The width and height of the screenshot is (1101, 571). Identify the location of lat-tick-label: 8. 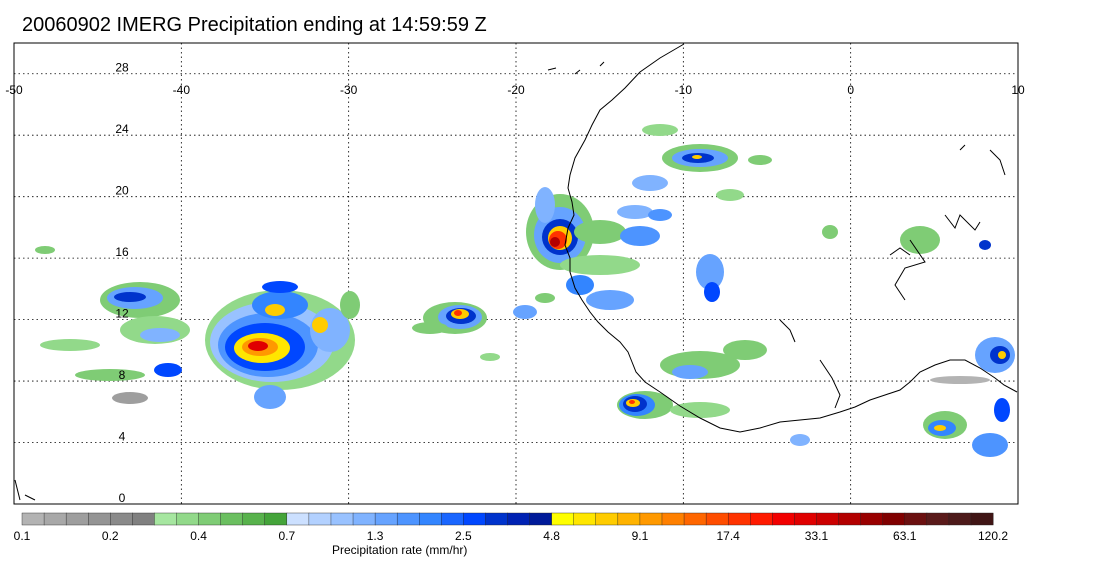
(122, 375).